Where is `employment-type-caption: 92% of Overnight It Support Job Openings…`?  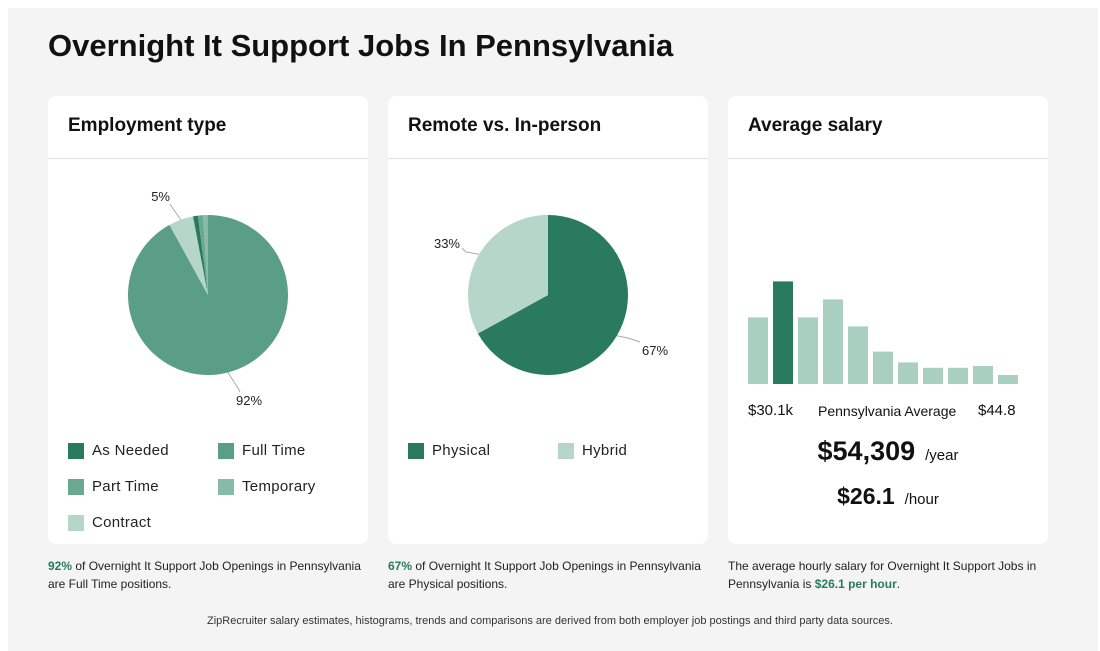 employment-type-caption: 92% of Overnight It Support Job Openings… is located at coordinates (208, 575).